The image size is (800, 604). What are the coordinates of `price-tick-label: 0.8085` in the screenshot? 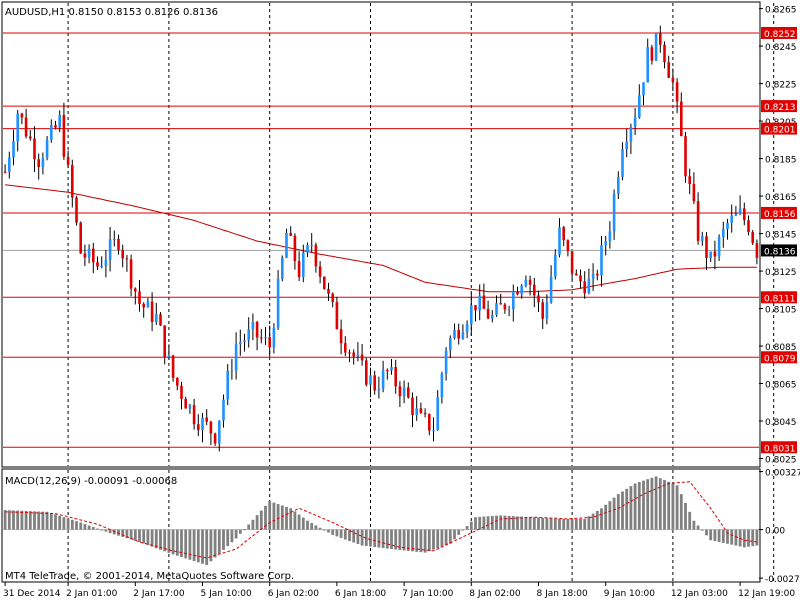 It's located at (781, 348).